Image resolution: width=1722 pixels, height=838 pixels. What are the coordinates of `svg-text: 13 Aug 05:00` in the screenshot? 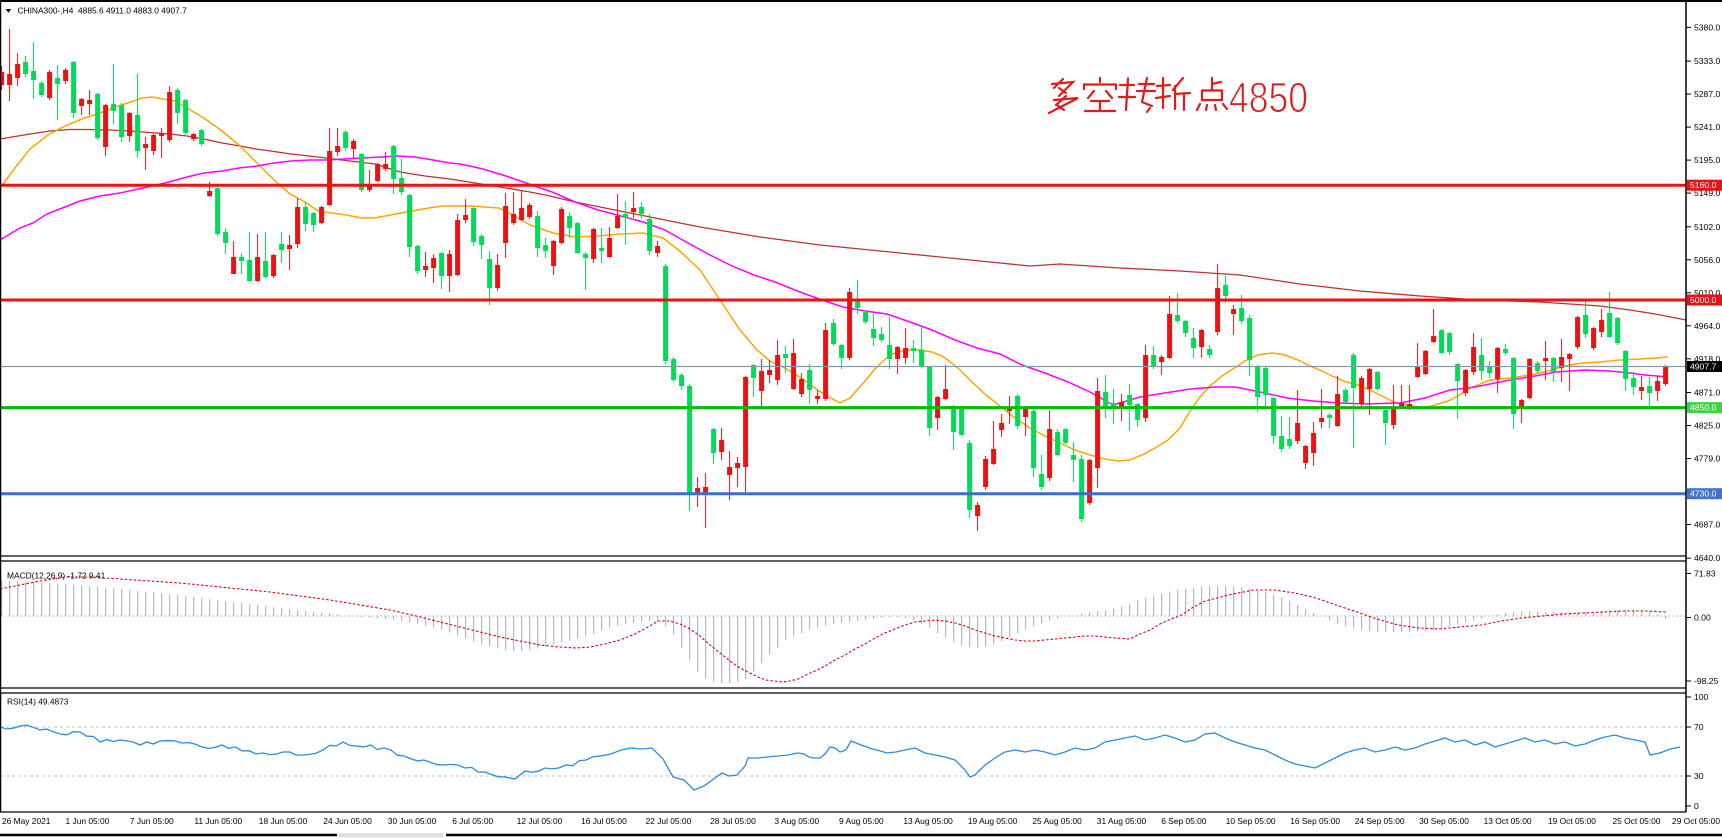 It's located at (928, 821).